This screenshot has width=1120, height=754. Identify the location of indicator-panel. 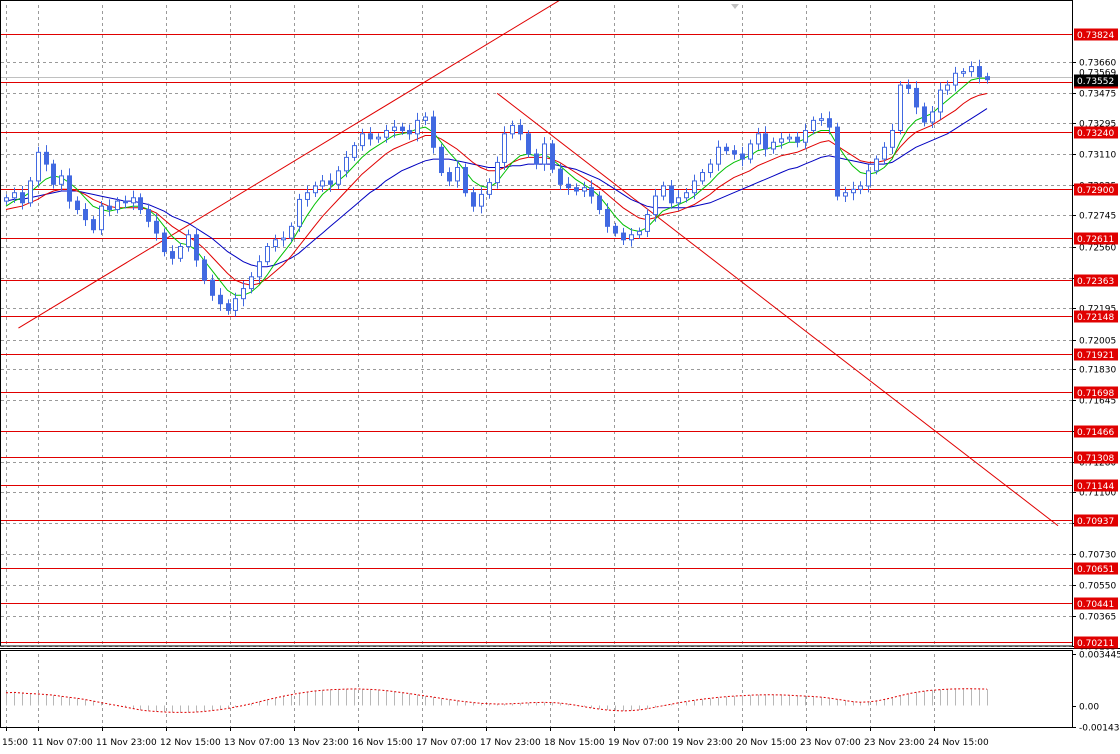
(496, 700).